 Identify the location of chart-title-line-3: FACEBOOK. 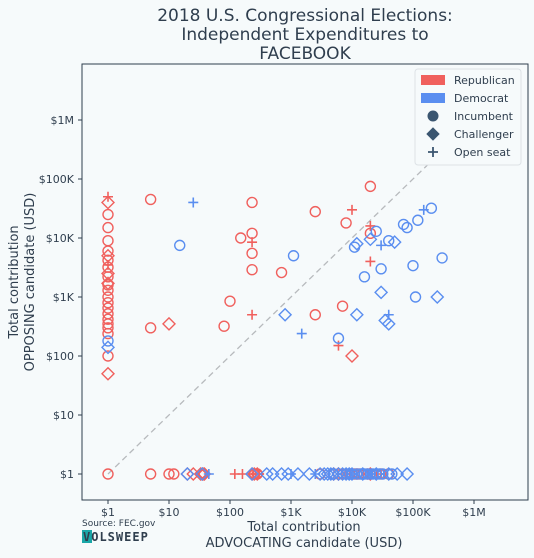
(305, 54).